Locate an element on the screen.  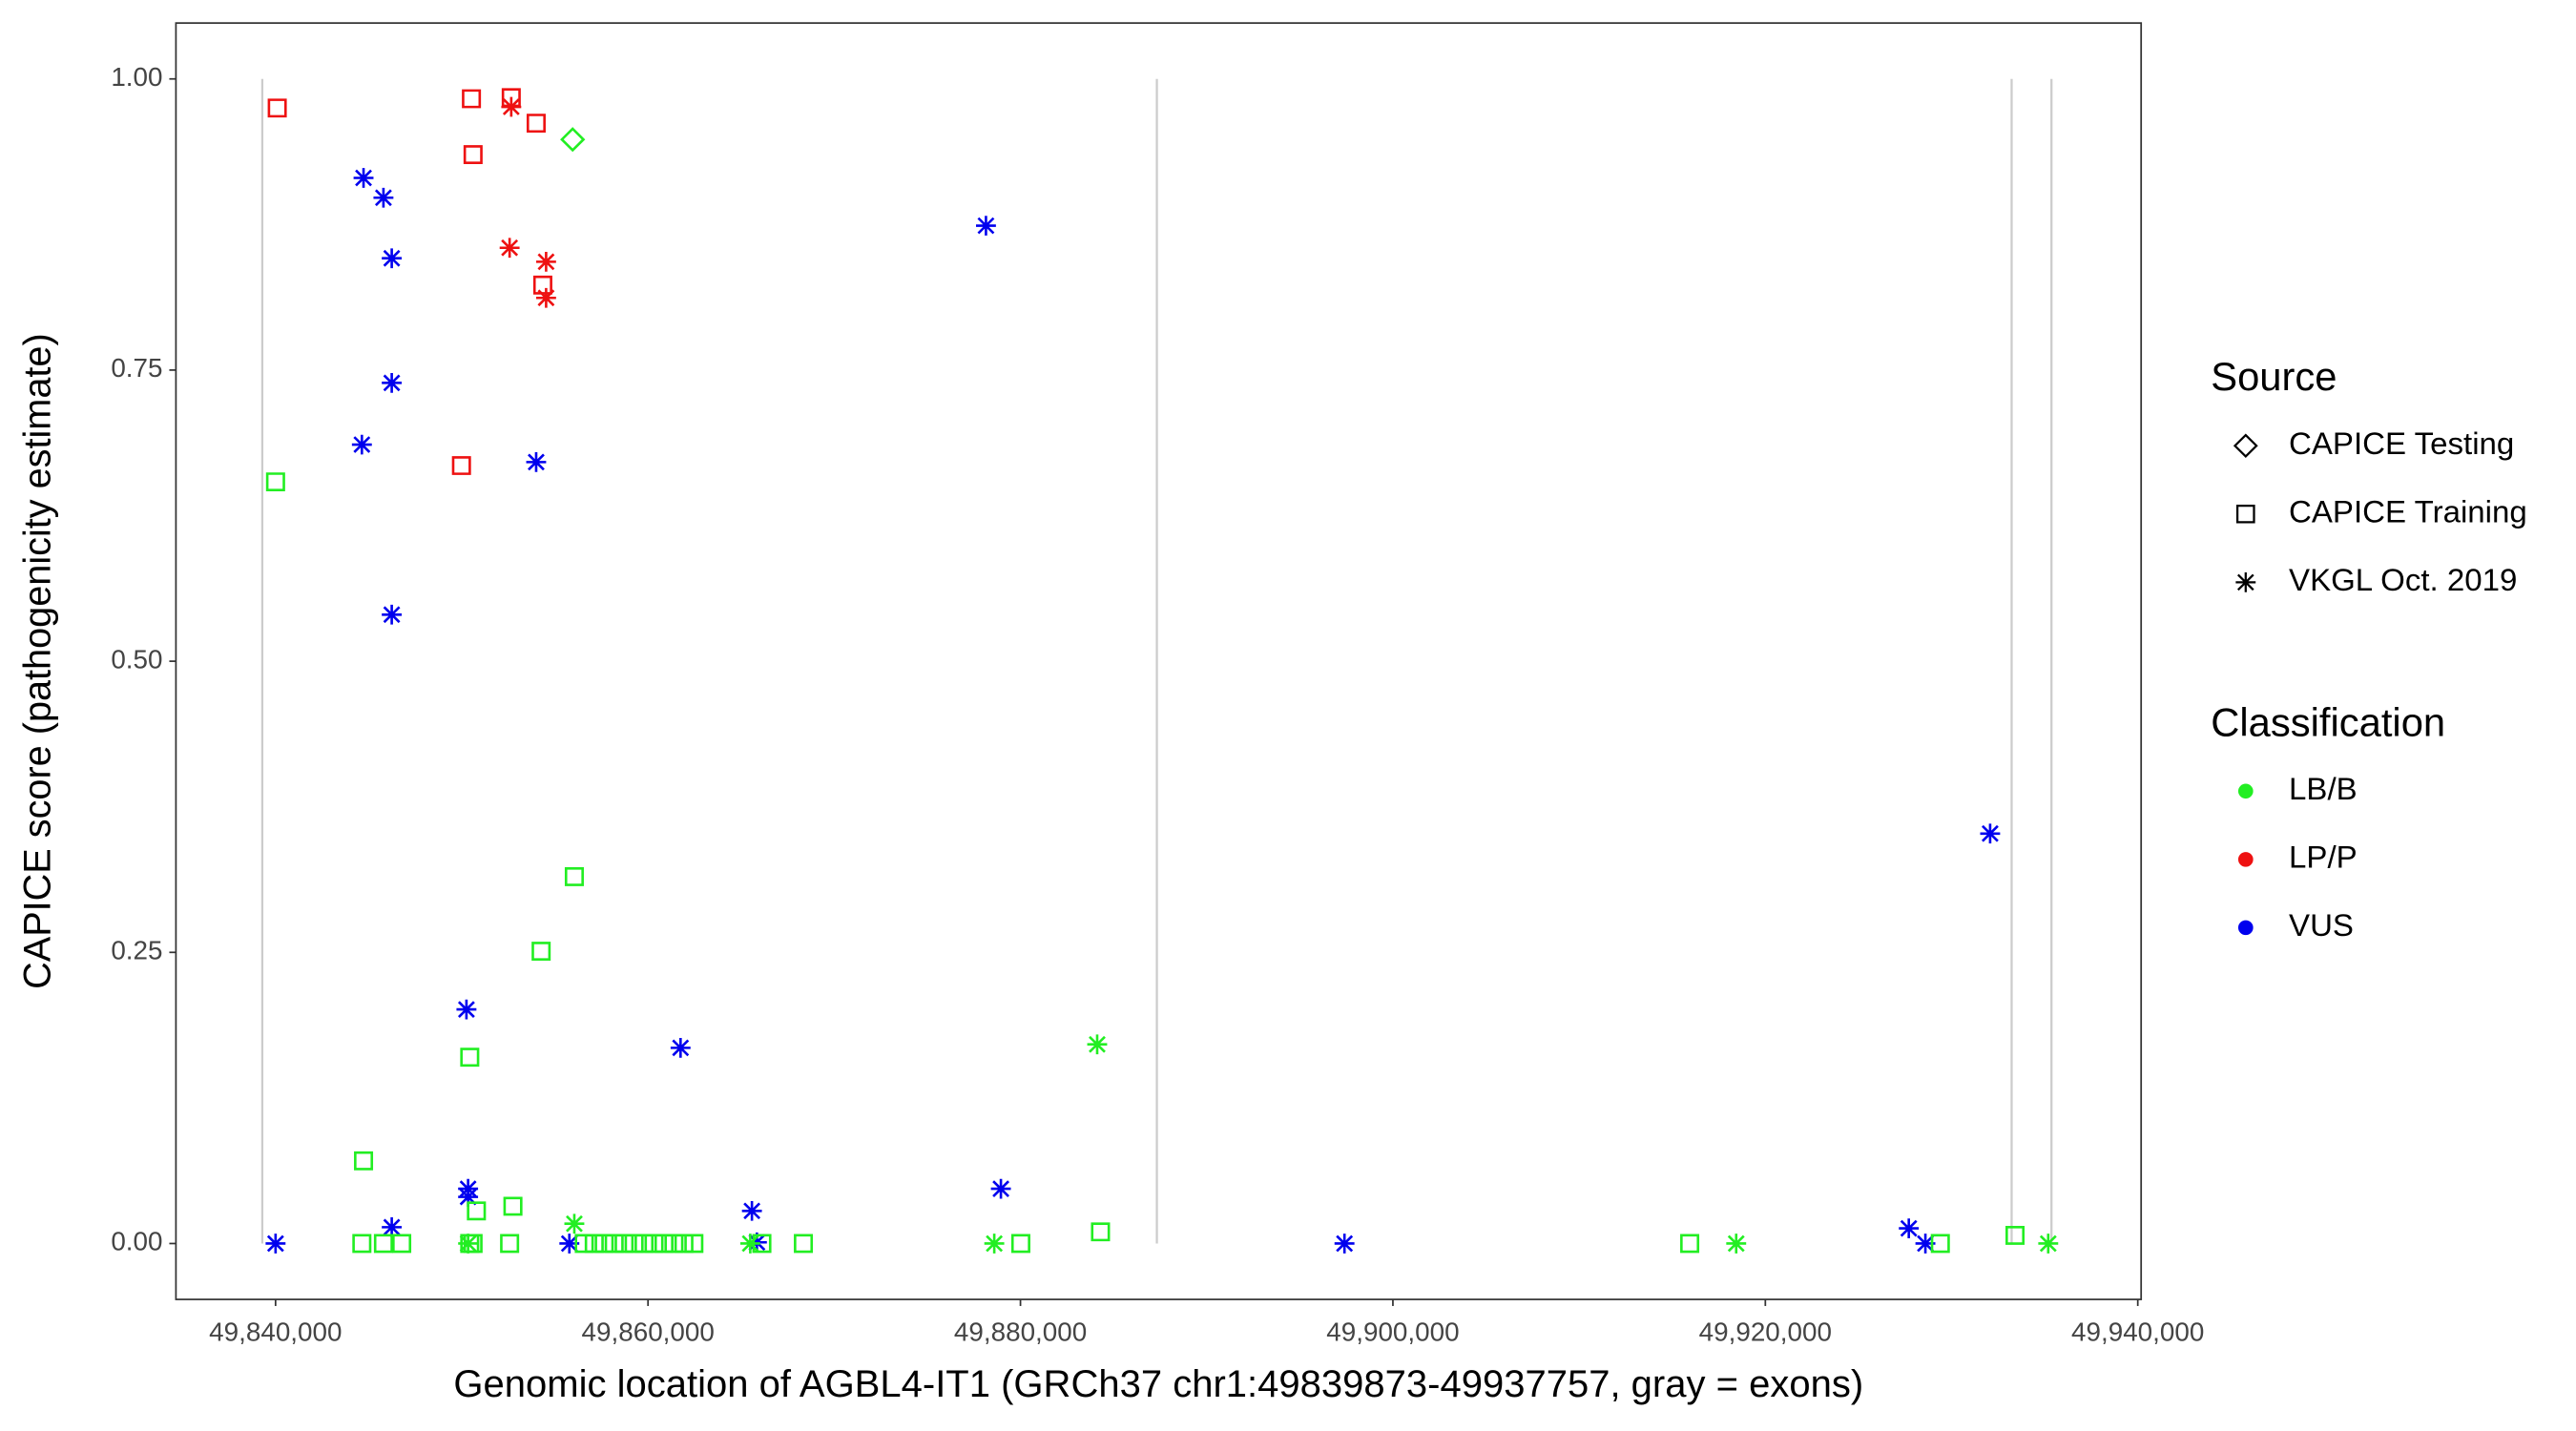
x-tick-label: 49,920,000 is located at coordinates (1765, 1332).